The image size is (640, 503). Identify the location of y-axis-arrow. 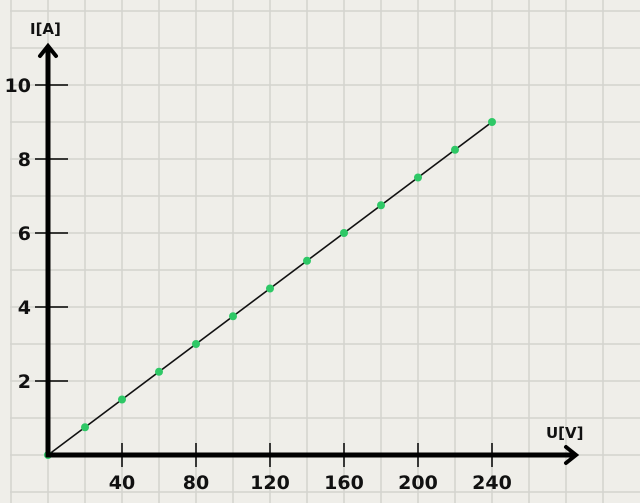
(48, 50).